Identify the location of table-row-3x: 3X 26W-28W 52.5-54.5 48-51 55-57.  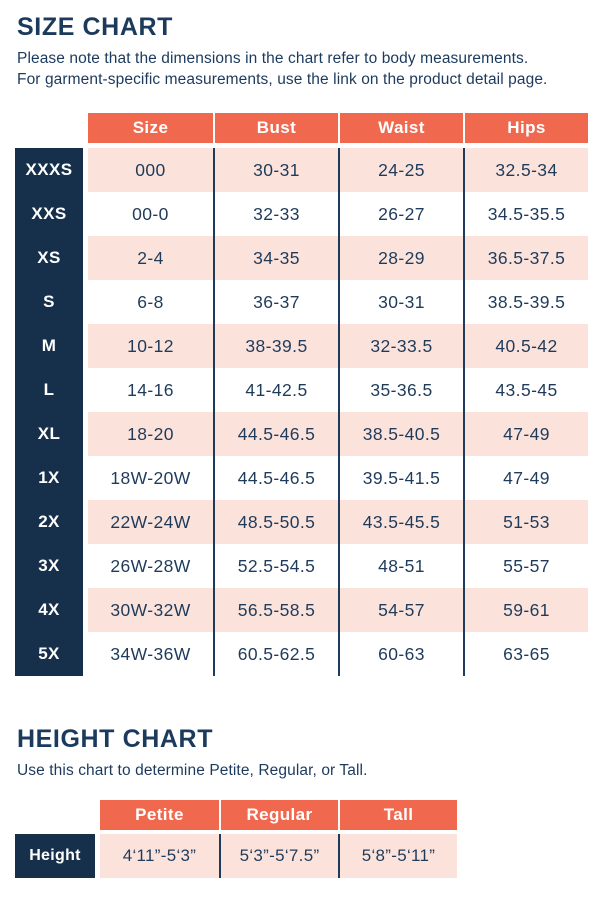
(307, 566).